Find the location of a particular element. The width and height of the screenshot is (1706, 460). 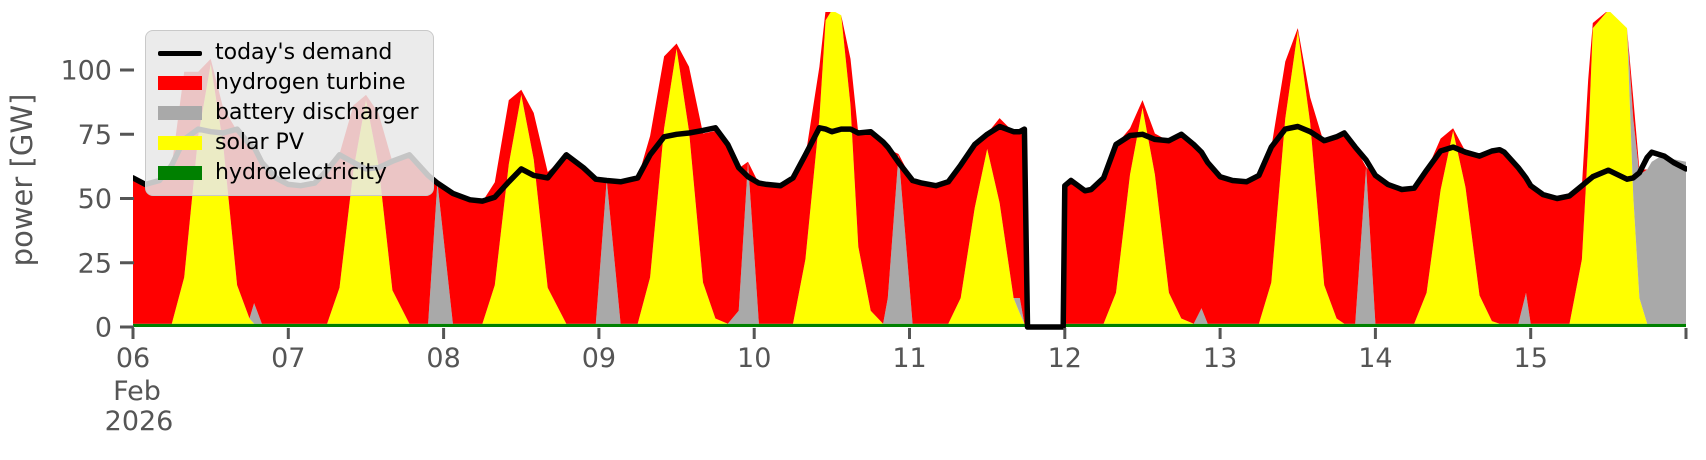

y-tick-label: 50 is located at coordinates (95, 199).